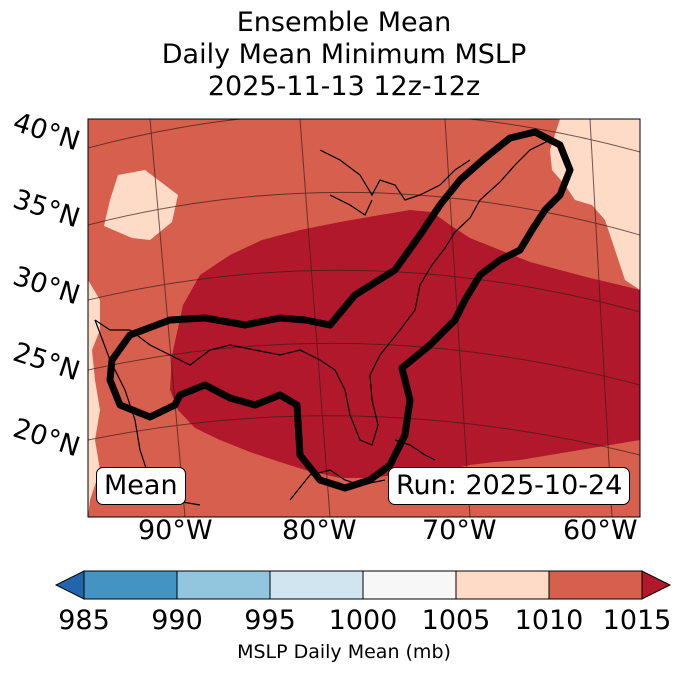 This screenshot has height=674, width=688. Describe the element at coordinates (344, 54) in the screenshot. I see `title-line-2: Daily Mean Minimum MSLP` at that location.